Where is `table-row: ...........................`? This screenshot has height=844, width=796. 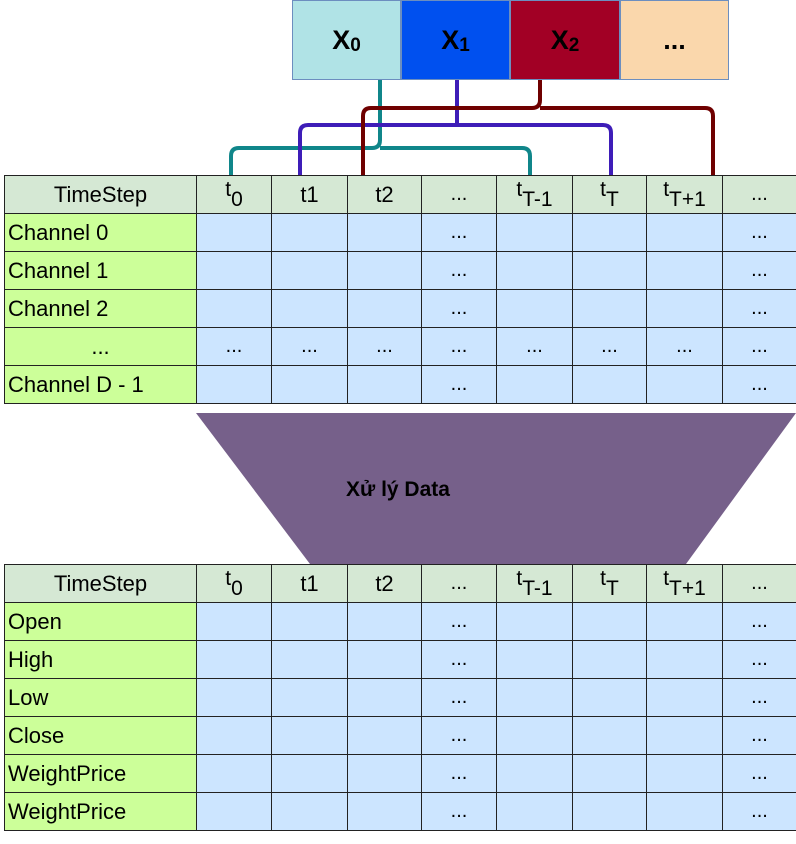
table-row: ........................... is located at coordinates (400, 346).